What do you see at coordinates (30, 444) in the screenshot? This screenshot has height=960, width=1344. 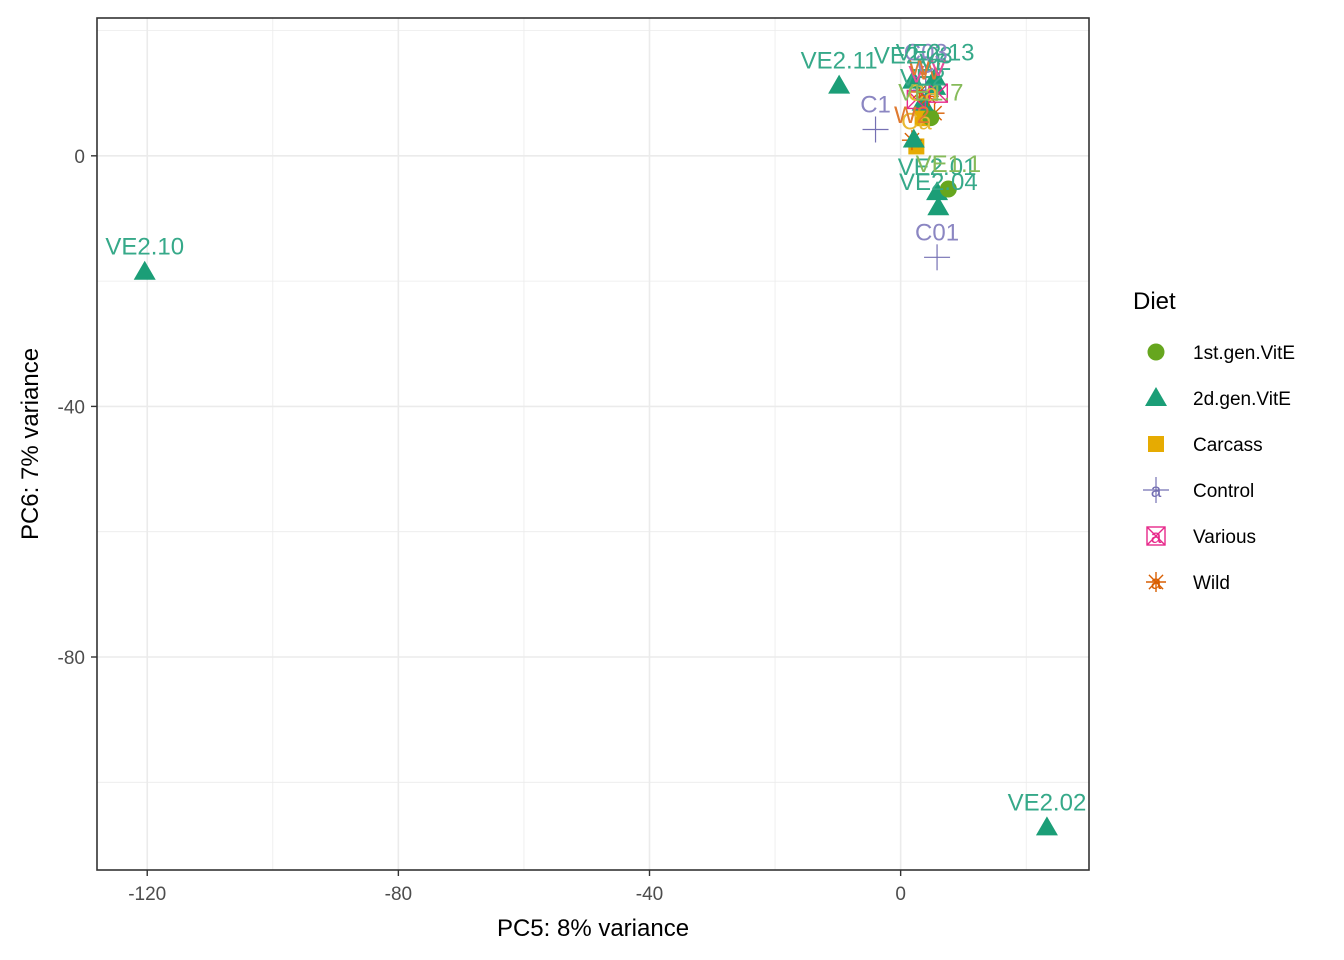 I see `y-axis-title: PC6: 7% variance` at bounding box center [30, 444].